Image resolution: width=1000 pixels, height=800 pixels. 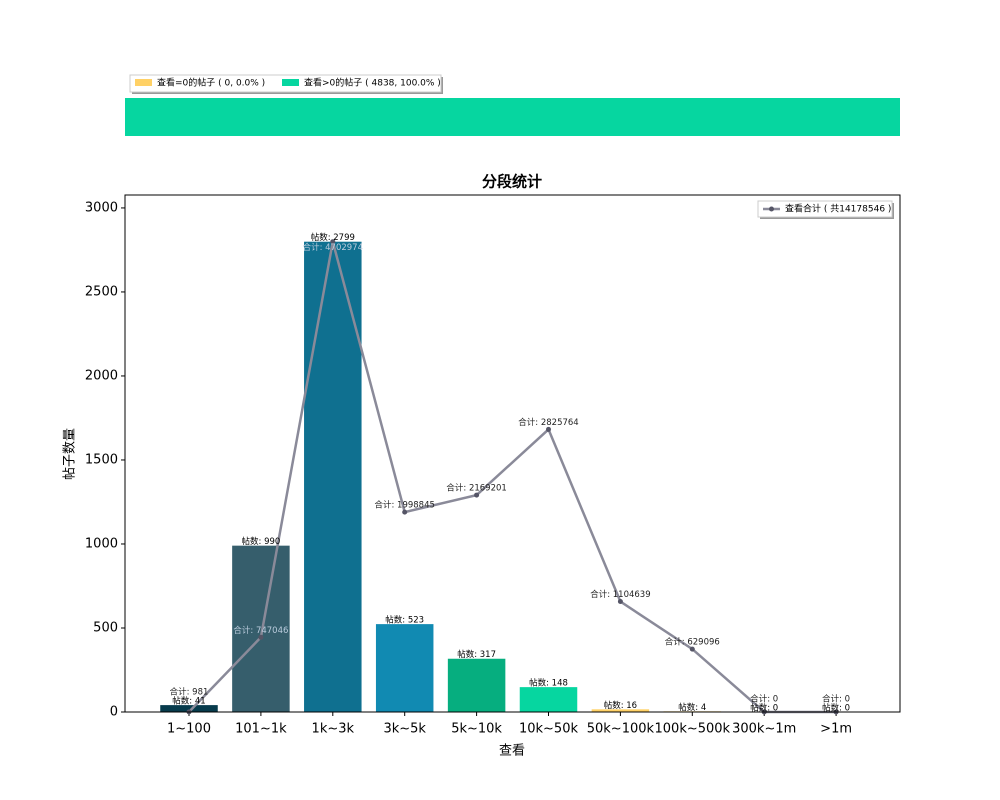 I want to click on line-value-label: 合计: 1104639, so click(x=620, y=594).